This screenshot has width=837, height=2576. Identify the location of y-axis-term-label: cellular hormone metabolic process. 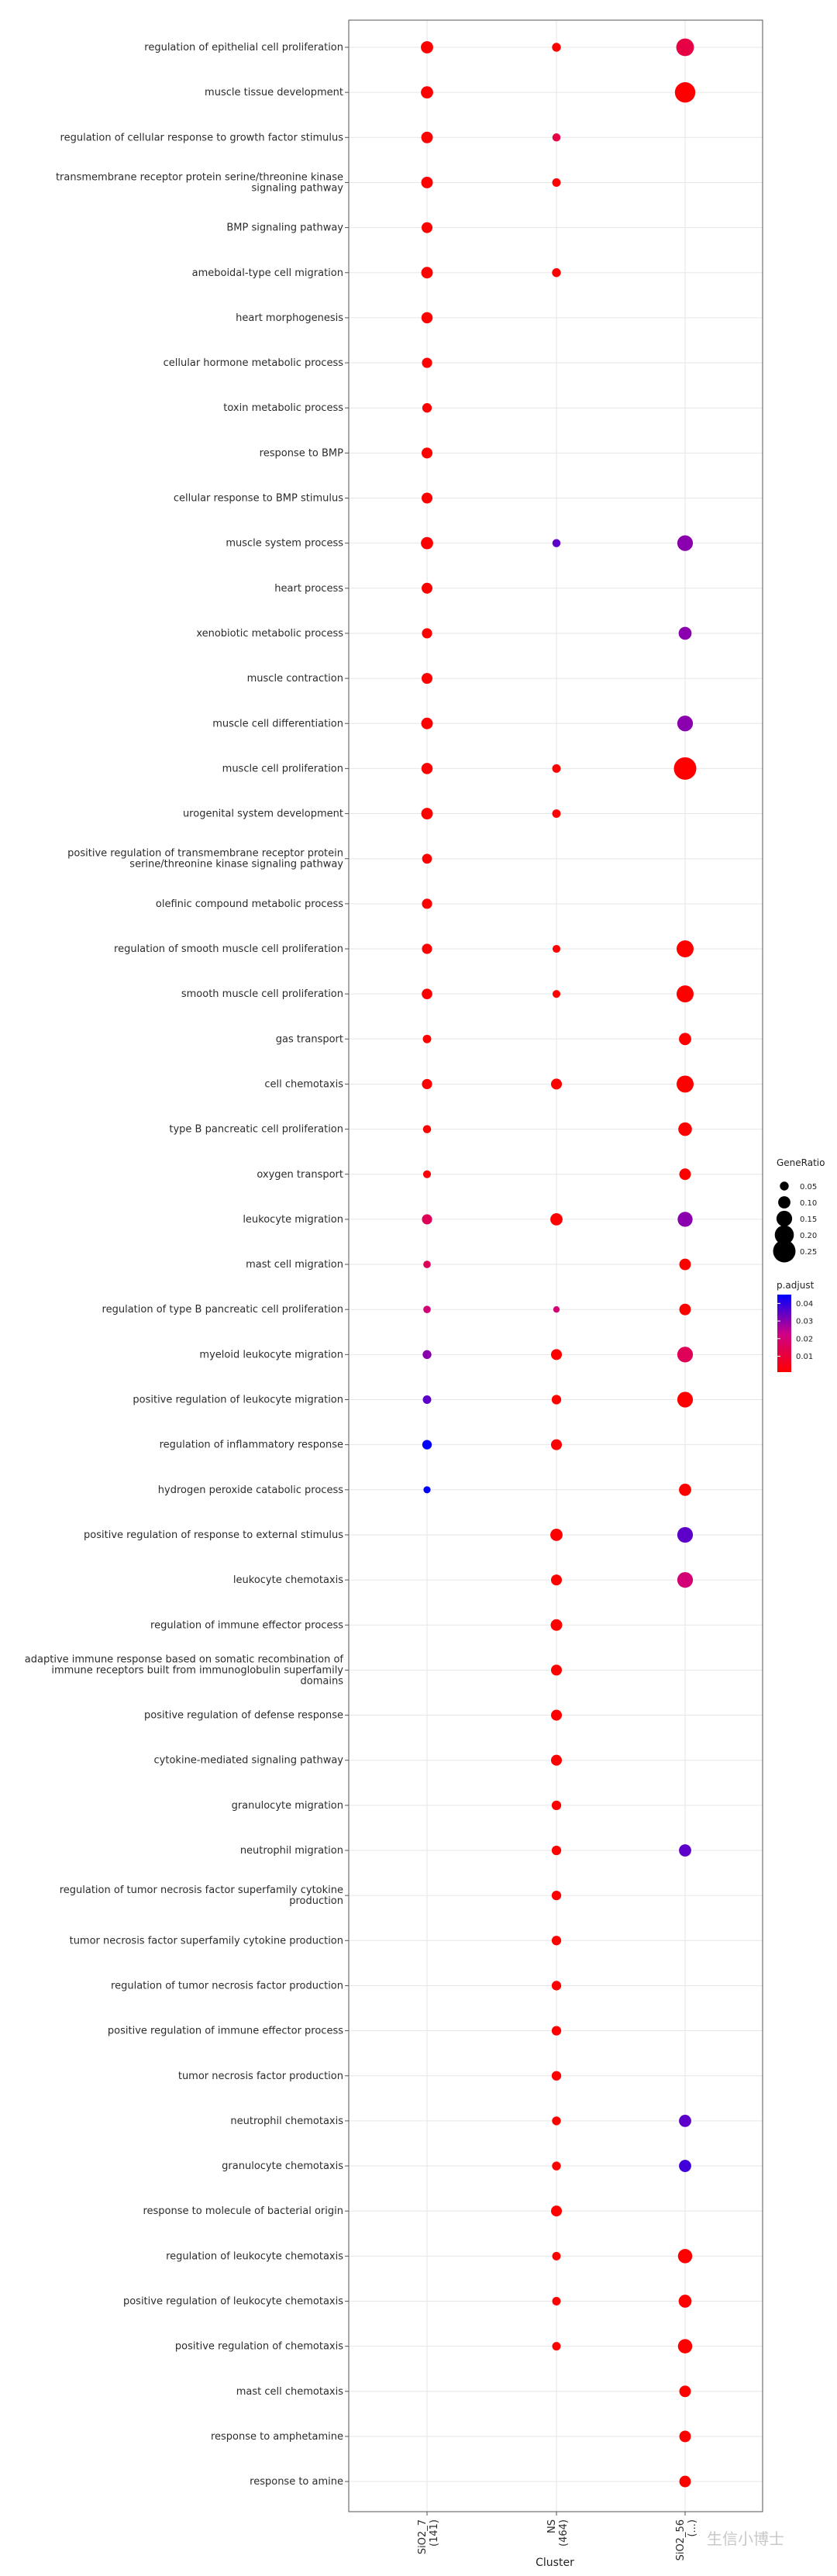
(254, 363).